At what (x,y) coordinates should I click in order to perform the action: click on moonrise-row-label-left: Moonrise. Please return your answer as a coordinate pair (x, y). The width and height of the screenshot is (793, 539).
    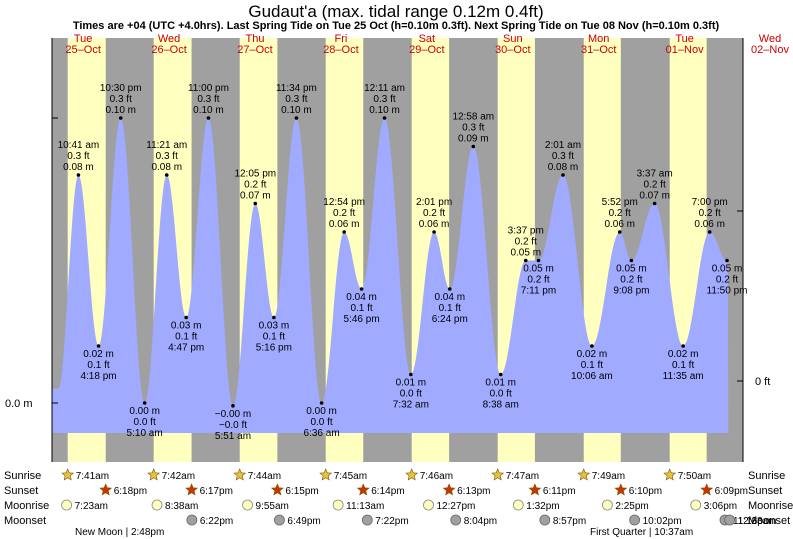
    Looking at the image, I should click on (26, 506).